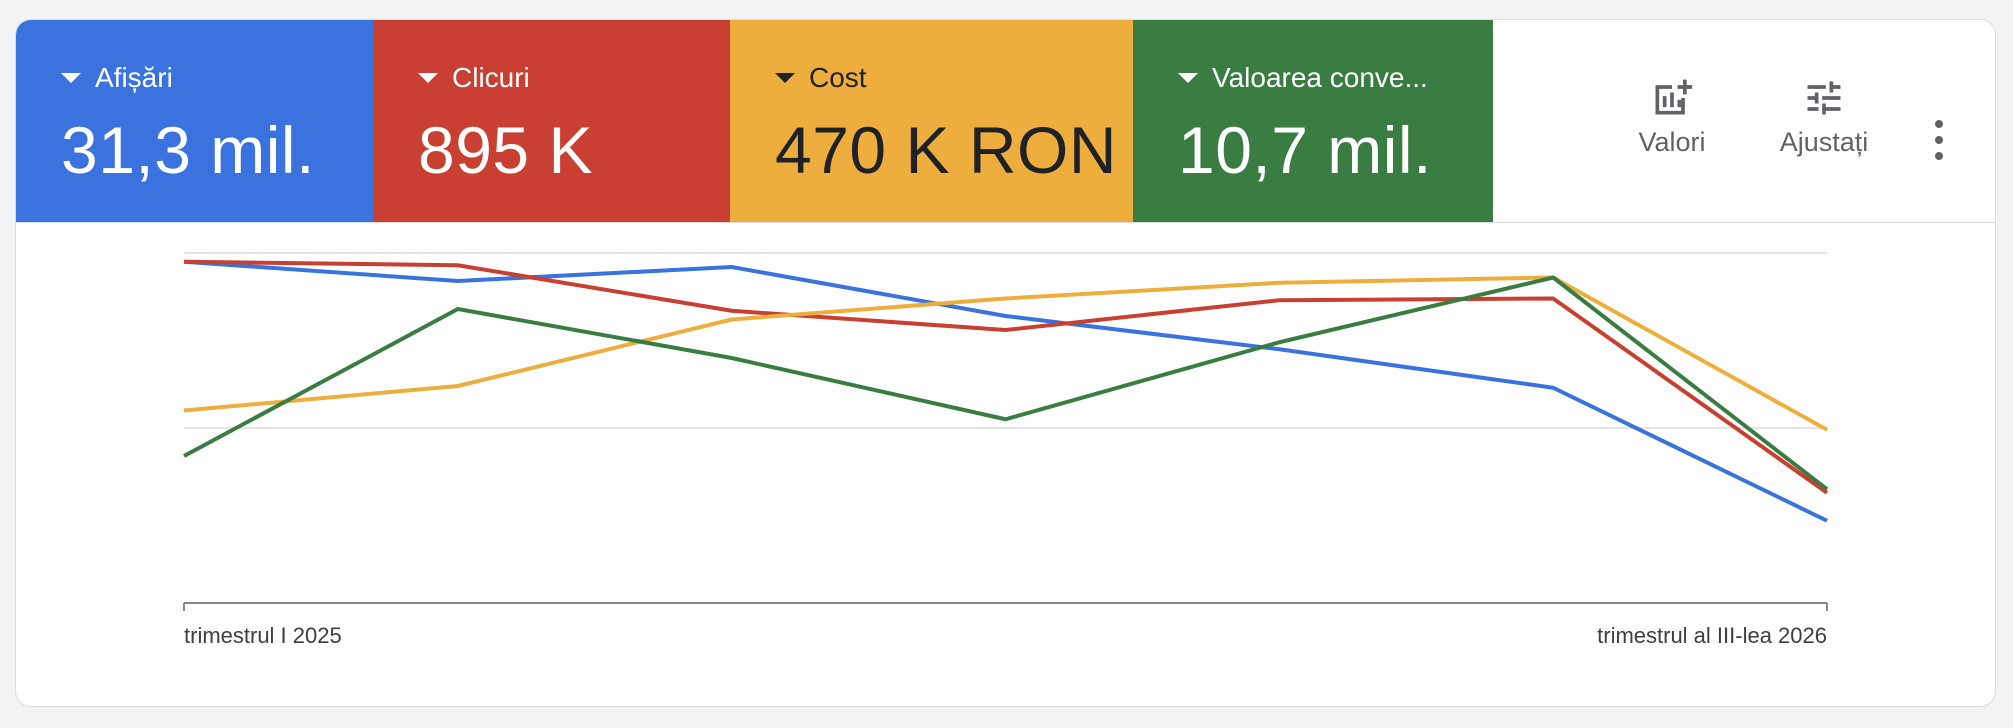 The height and width of the screenshot is (728, 2013). Describe the element at coordinates (491, 77) in the screenshot. I see `metric-label: Clicuri` at that location.